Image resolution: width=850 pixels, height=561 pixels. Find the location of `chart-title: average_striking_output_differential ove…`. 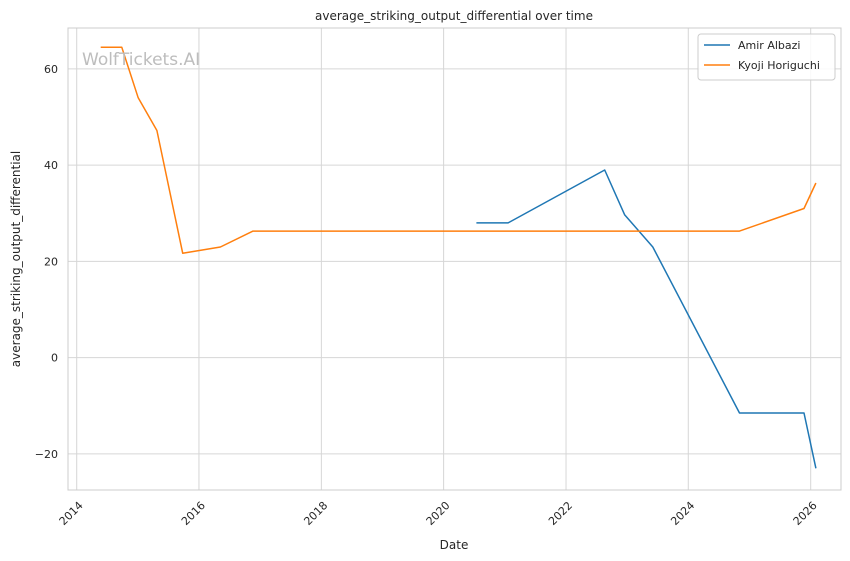

chart-title: average_striking_output_differential ove… is located at coordinates (454, 16).